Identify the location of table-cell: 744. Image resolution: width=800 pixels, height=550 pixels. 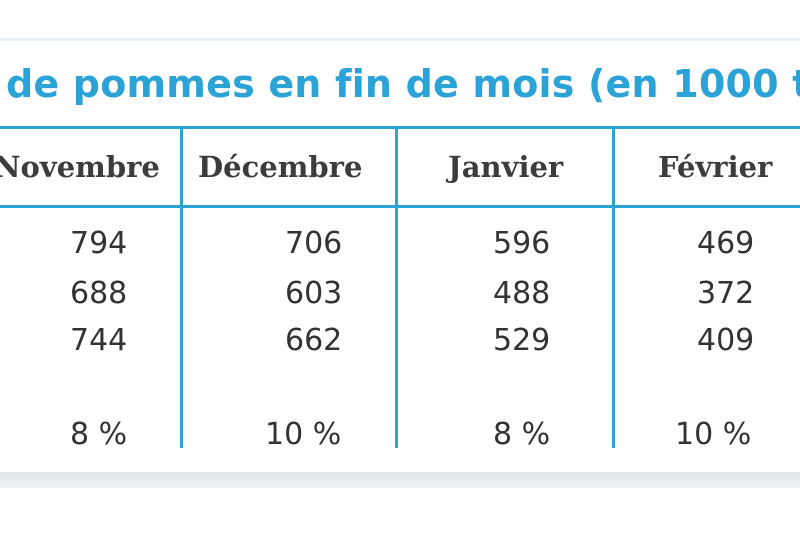
(99, 340).